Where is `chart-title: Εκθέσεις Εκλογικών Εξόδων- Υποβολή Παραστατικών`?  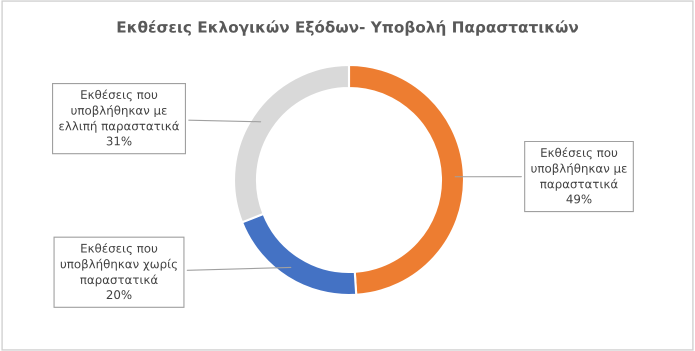
chart-title: Εκθέσεις Εκλογικών Εξόδων- Υποβολή Παραστατικών is located at coordinates (348, 28).